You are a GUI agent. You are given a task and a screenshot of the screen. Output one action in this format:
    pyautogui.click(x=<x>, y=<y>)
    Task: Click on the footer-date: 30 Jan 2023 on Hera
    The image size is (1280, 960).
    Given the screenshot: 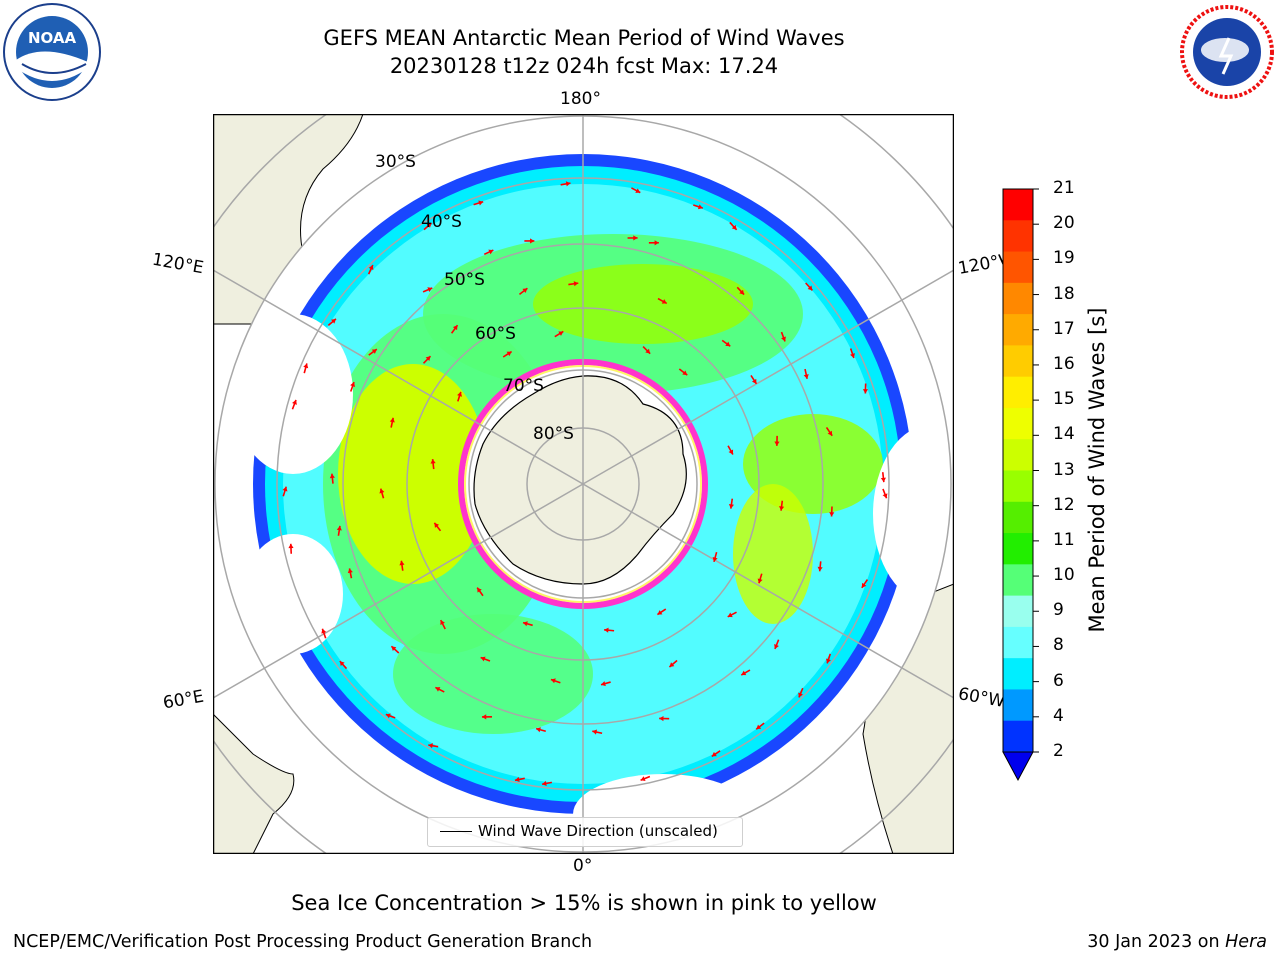 What is the action you would take?
    pyautogui.click(x=1177, y=942)
    